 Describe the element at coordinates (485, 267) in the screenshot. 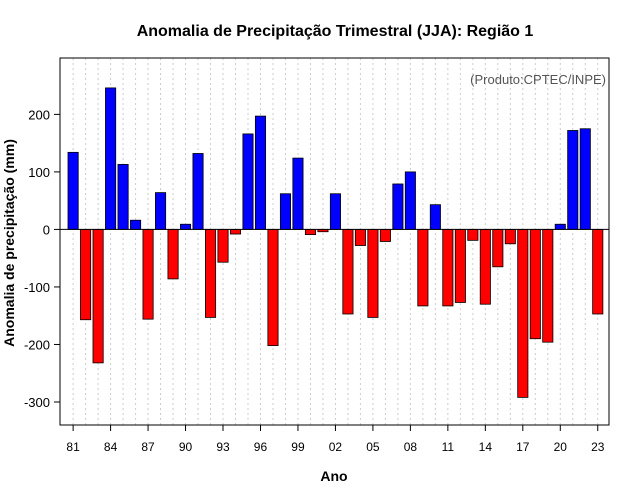

I see `bar-2014` at that location.